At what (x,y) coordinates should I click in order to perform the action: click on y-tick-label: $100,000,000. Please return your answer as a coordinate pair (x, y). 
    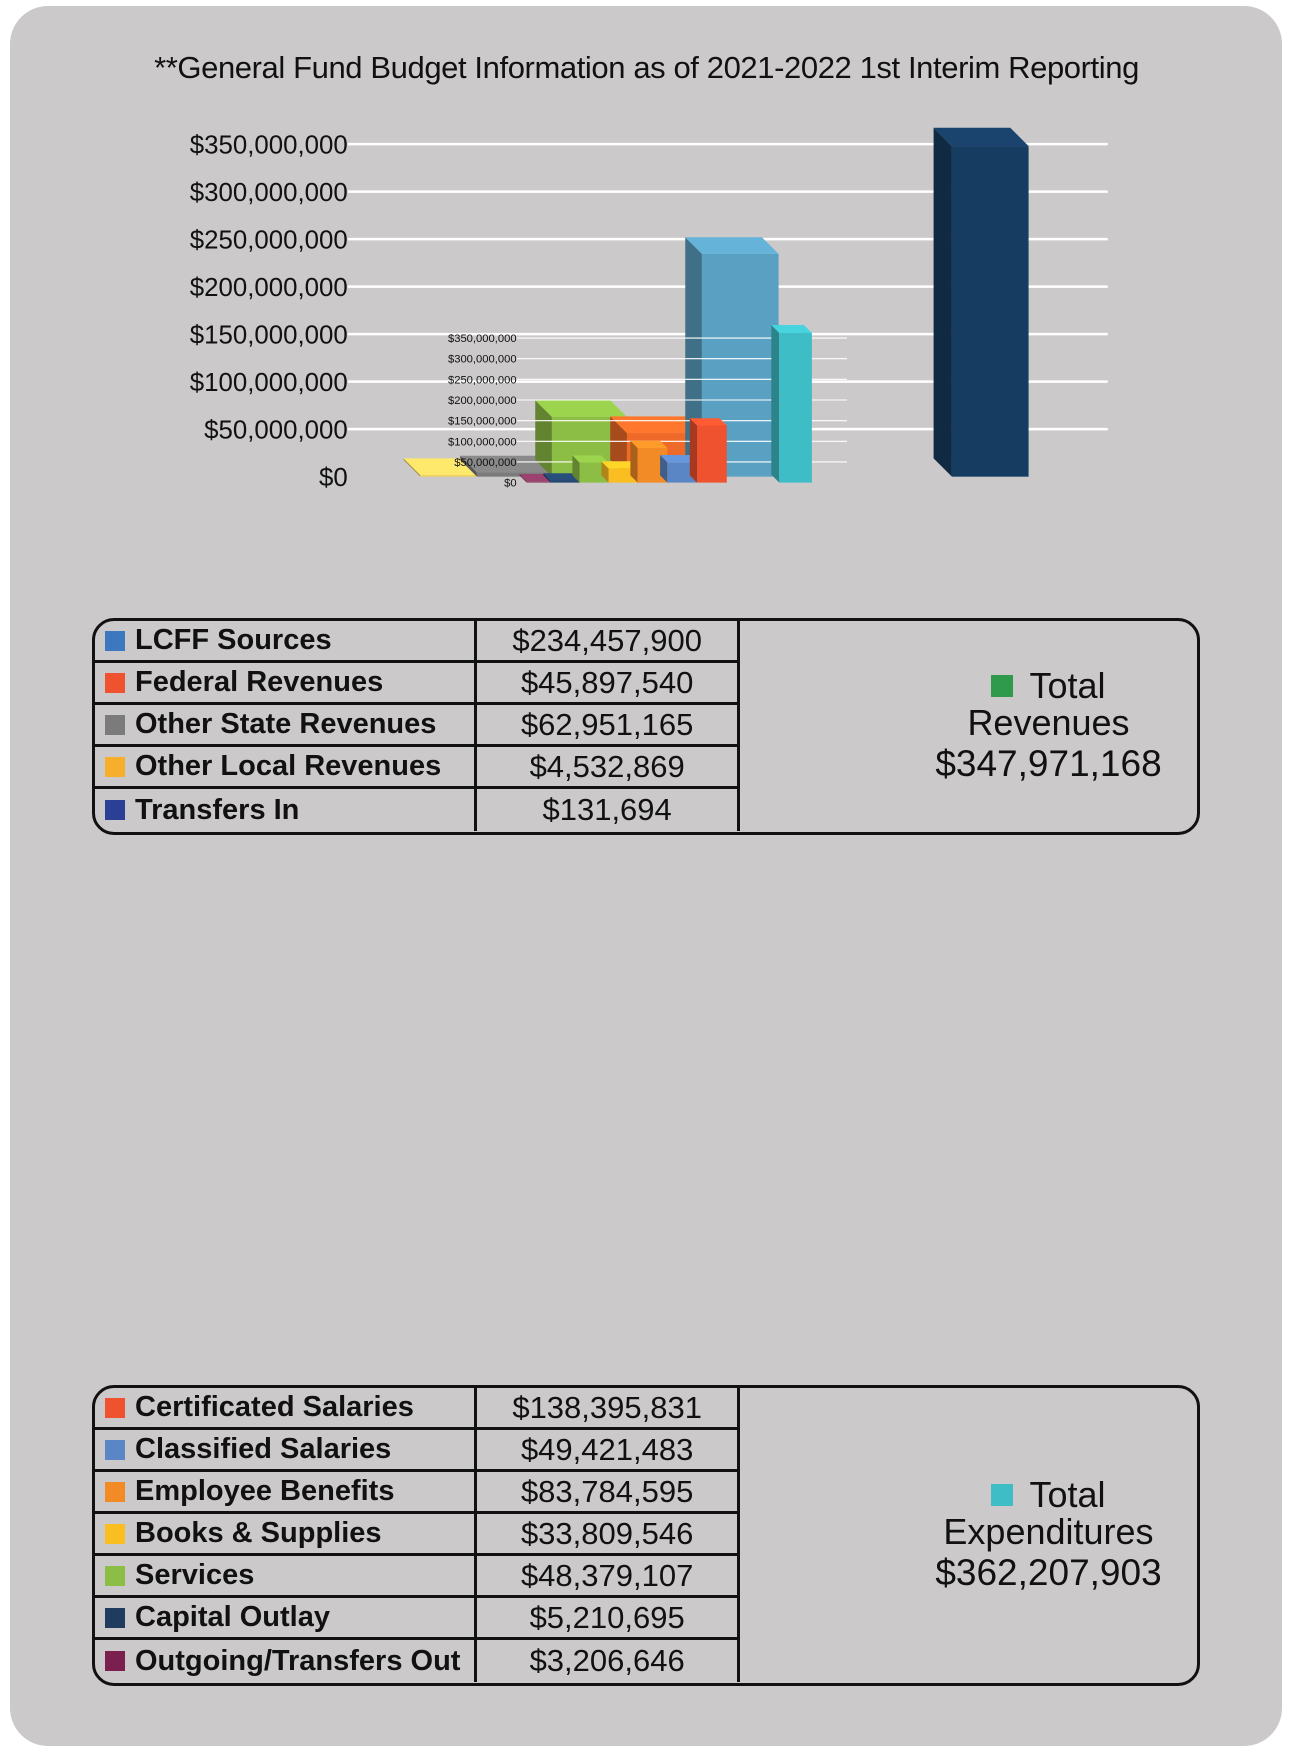
    Looking at the image, I should click on (482, 442).